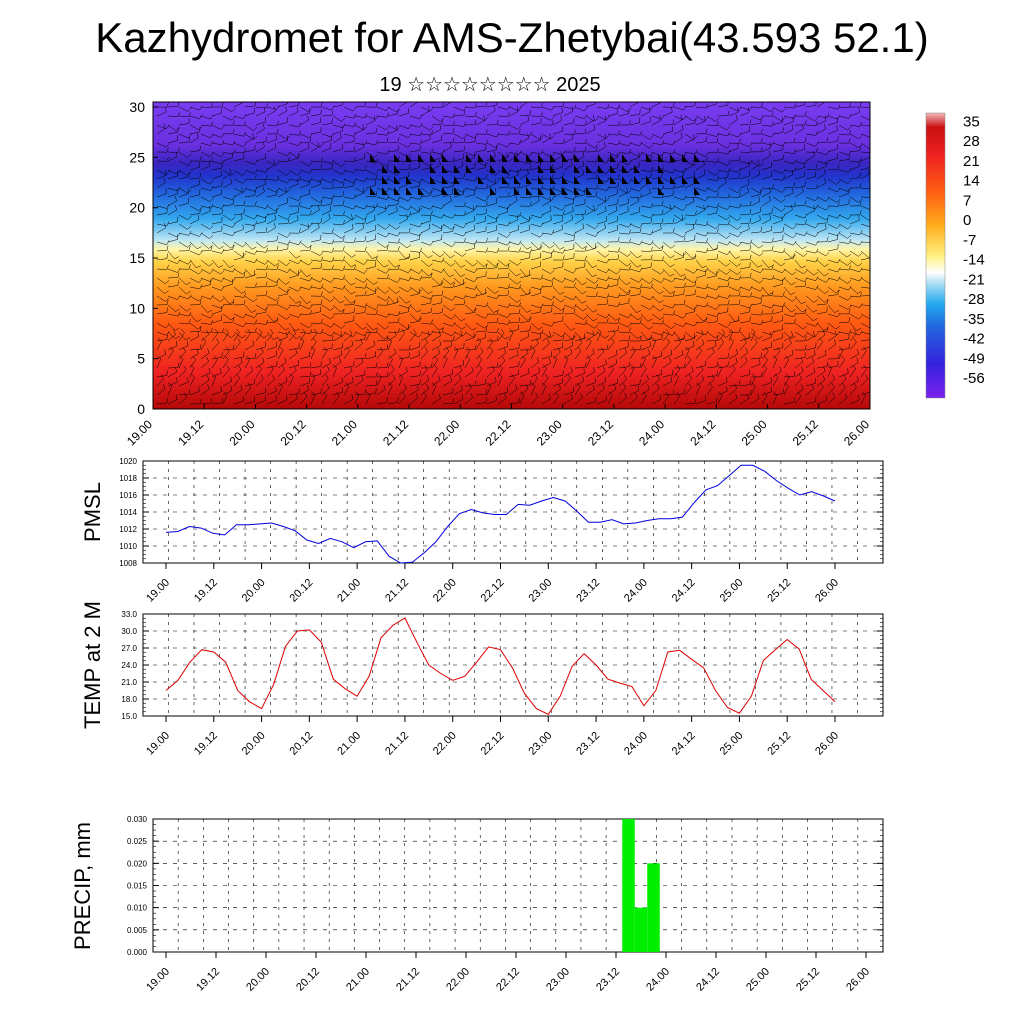 This screenshot has width=1024, height=1024. I want to click on x-tick-label: 25.00, so click(732, 591).